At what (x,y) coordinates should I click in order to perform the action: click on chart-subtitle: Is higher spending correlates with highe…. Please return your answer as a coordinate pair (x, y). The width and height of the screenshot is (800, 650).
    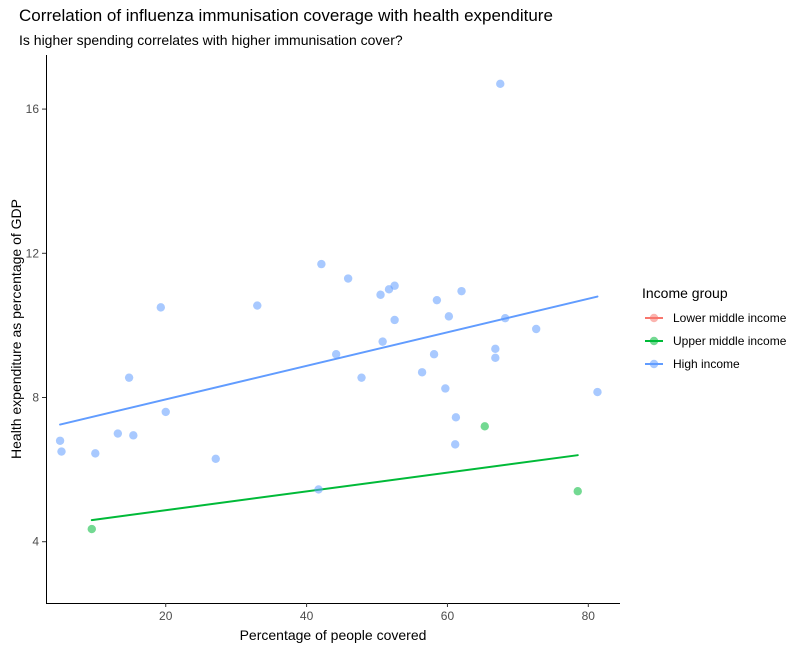
    Looking at the image, I should click on (211, 40).